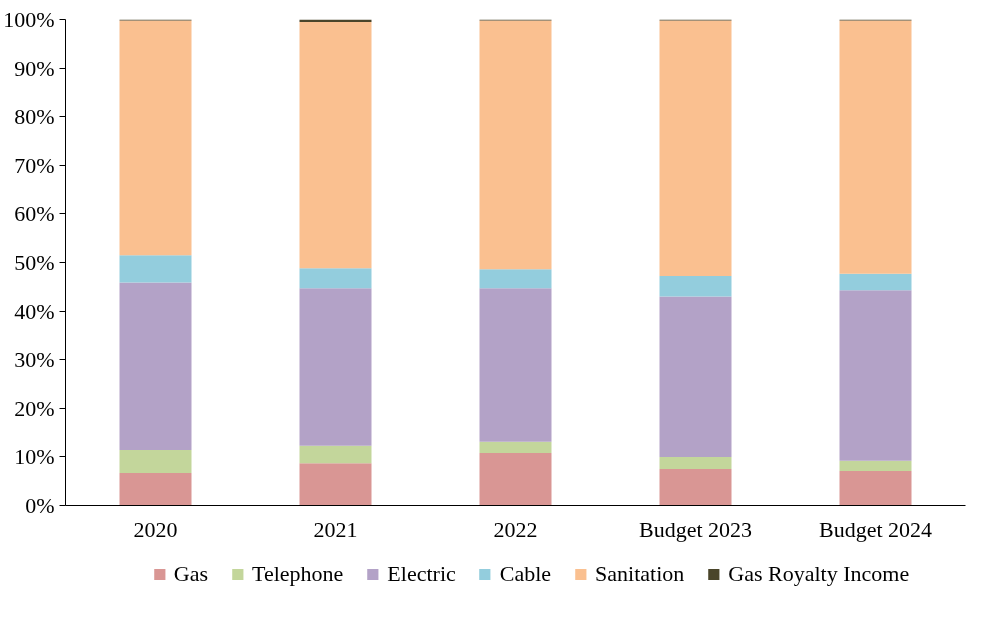 The image size is (1003, 619). Describe the element at coordinates (34, 68) in the screenshot. I see `y-tick-label: 90%` at that location.